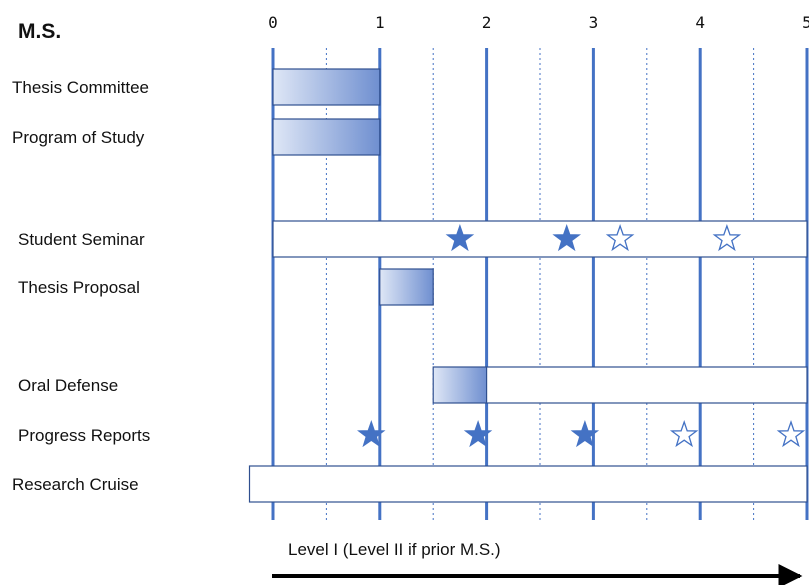 This screenshot has height=585, width=809. Describe the element at coordinates (700, 22) in the screenshot. I see `axis-tick-label: 4` at that location.